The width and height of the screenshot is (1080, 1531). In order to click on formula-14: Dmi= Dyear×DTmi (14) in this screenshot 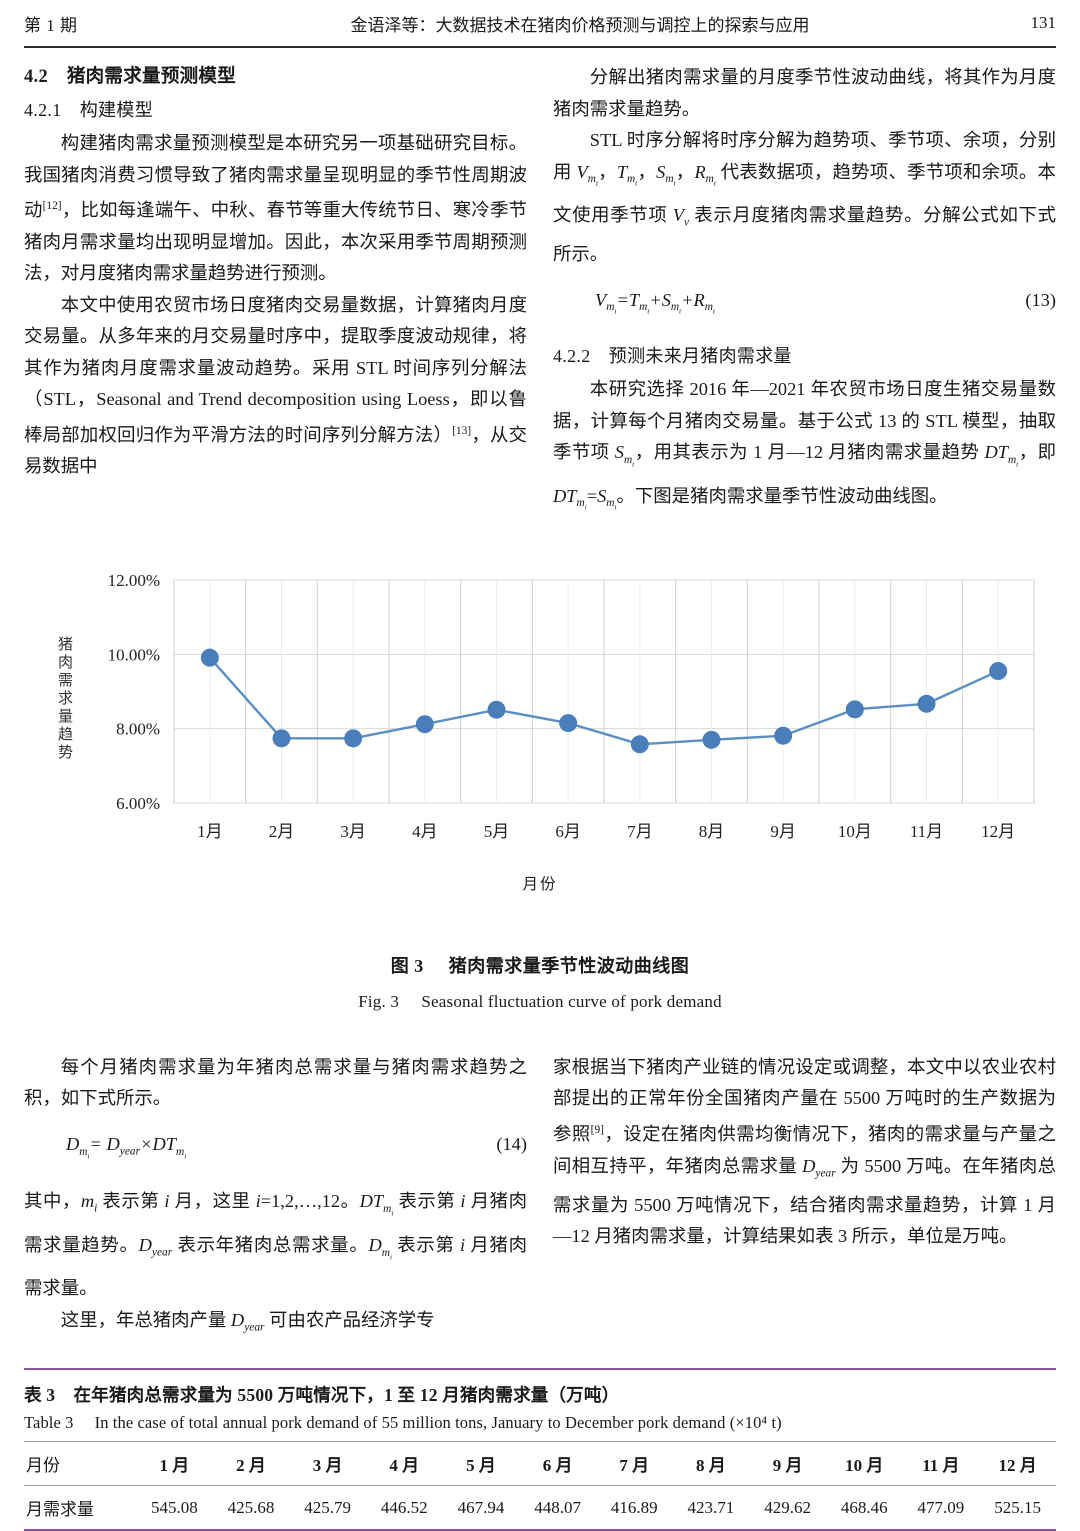, I will do `click(275, 1150)`.